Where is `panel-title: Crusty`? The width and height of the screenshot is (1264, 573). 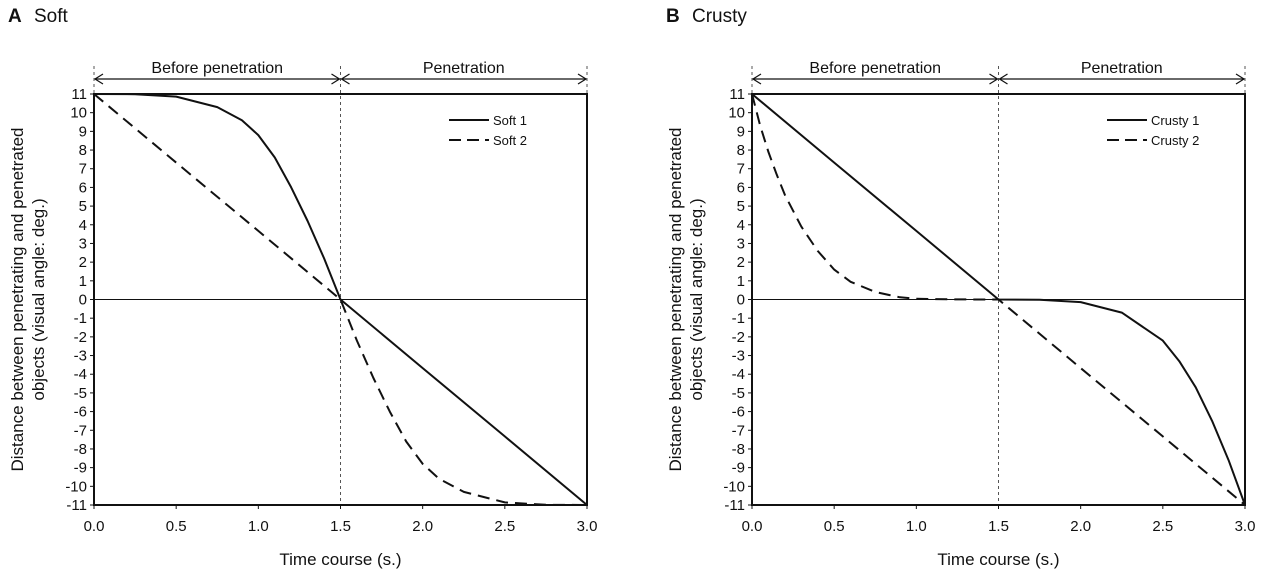
panel-title: Crusty is located at coordinates (719, 16).